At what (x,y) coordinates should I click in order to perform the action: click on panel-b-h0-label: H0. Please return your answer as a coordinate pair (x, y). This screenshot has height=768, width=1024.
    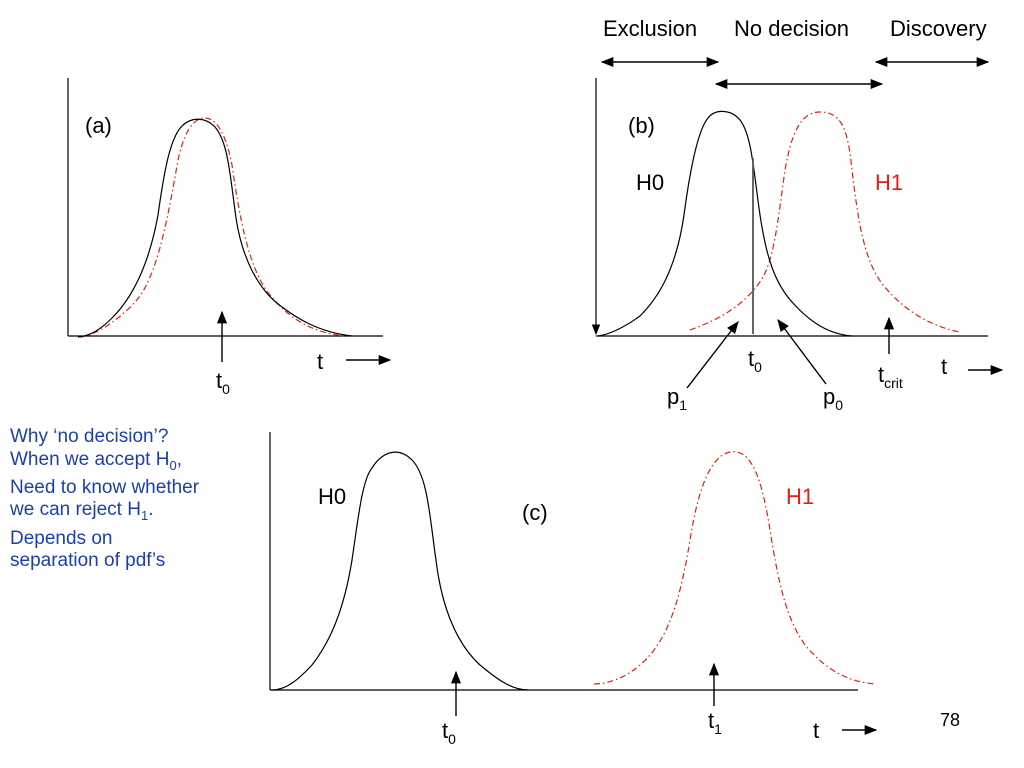
    Looking at the image, I should click on (650, 182).